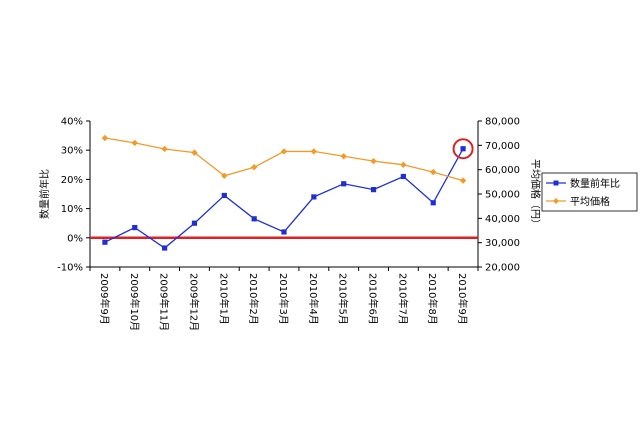 This screenshot has height=426, width=640. I want to click on highlight-layer, so click(463, 149).